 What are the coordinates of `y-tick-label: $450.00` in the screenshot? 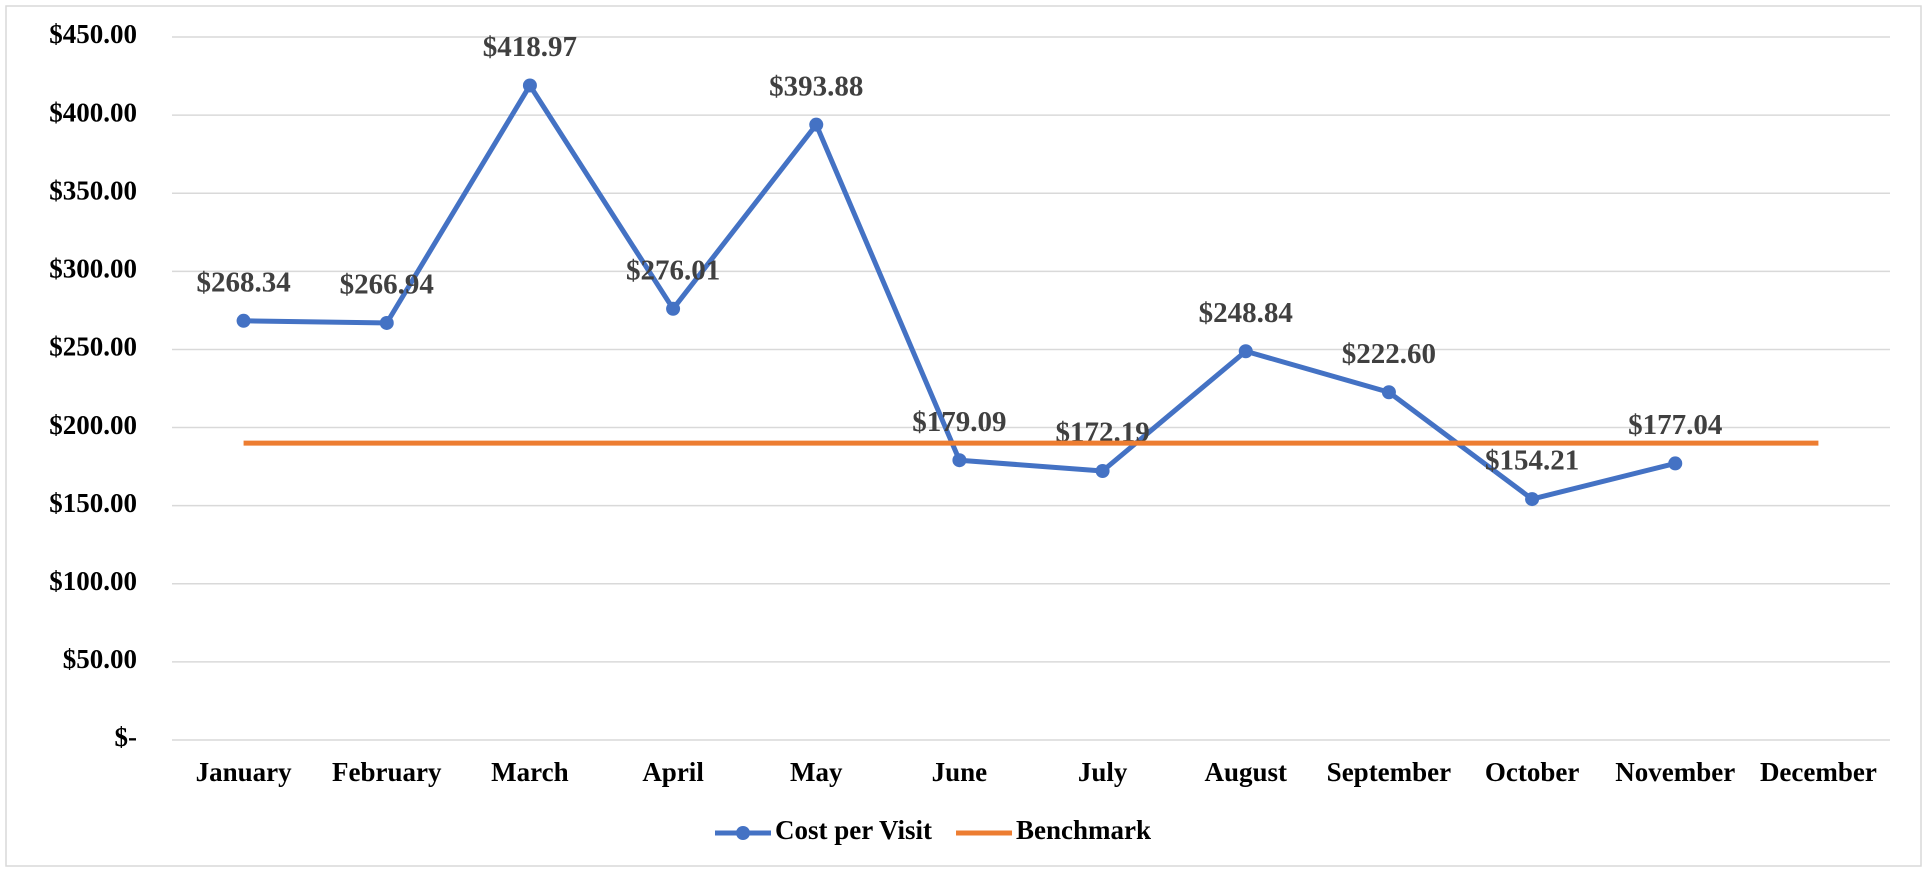 It's located at (93, 34).